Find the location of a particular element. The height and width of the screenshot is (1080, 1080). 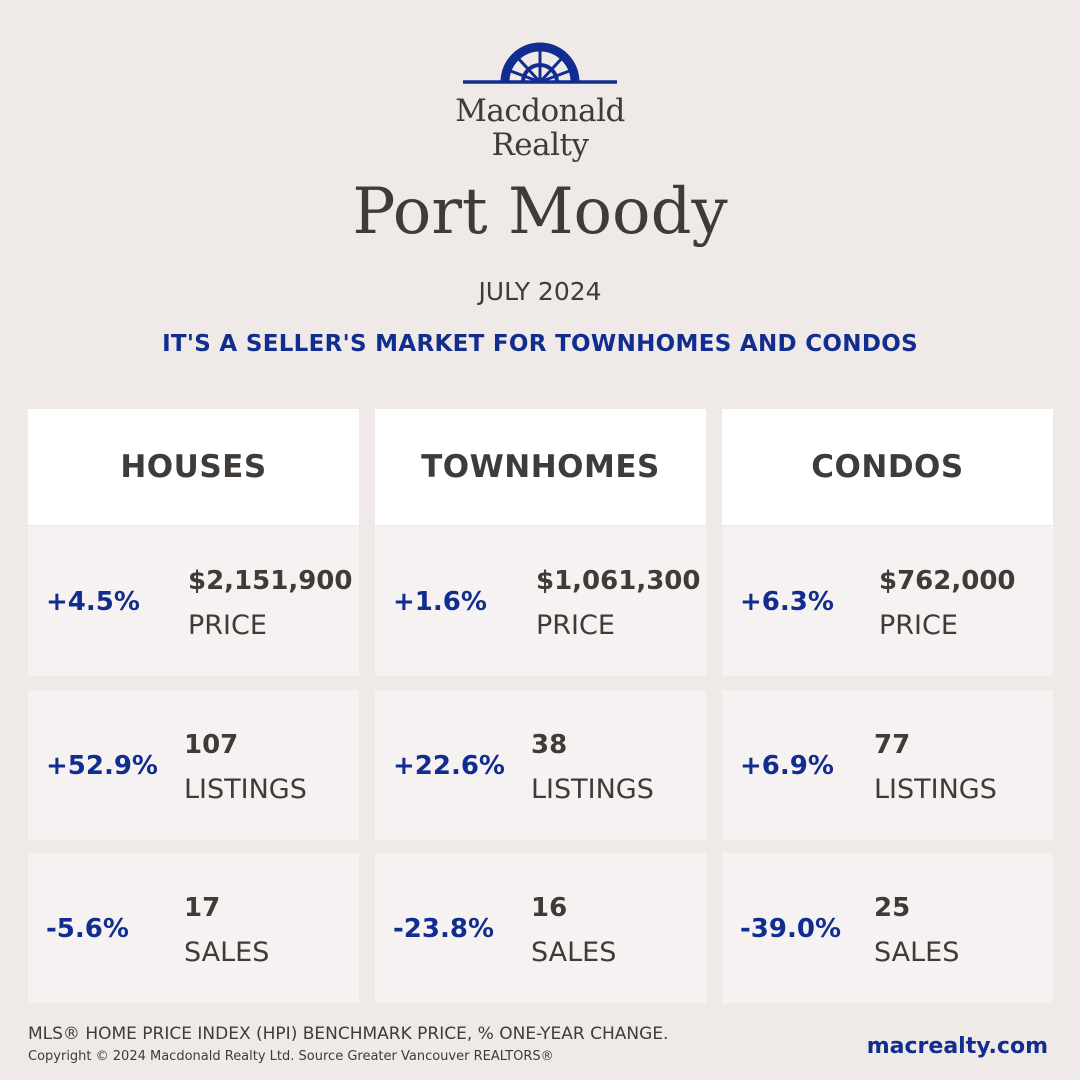

sales-value: 25 is located at coordinates (892, 908).